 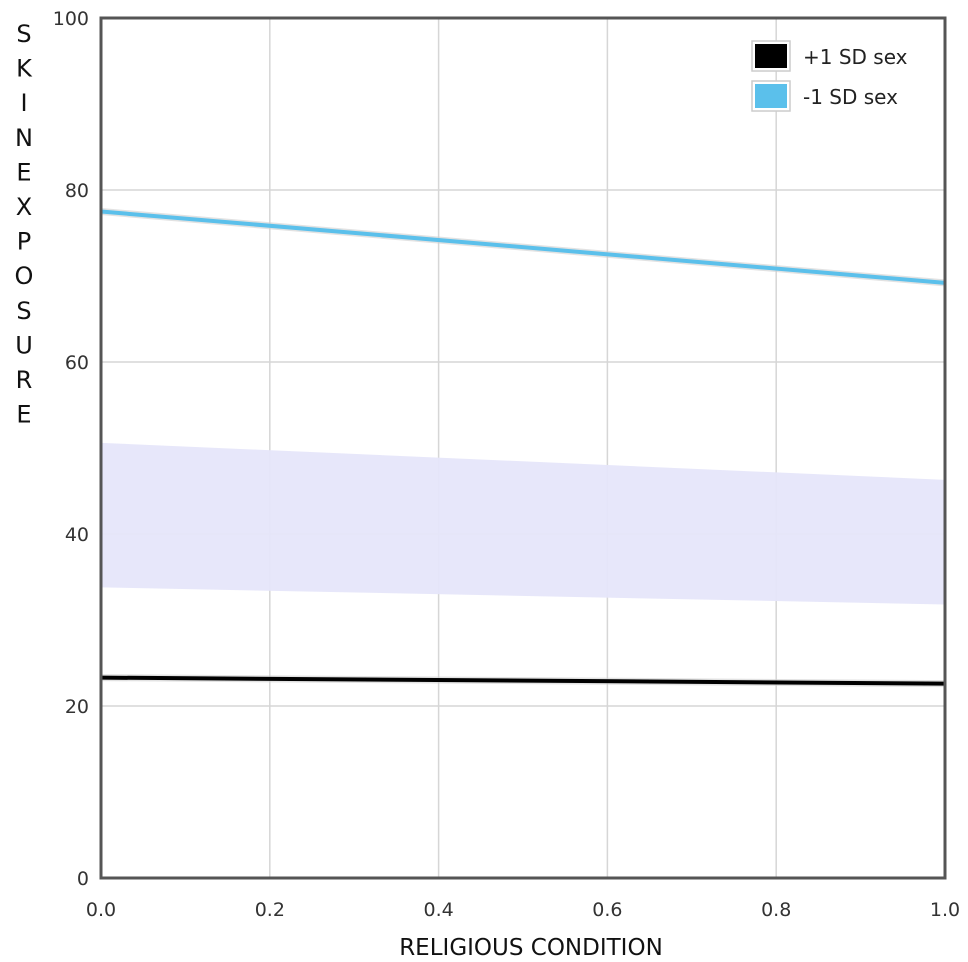 I want to click on y-tick-label: 80, so click(x=77, y=191).